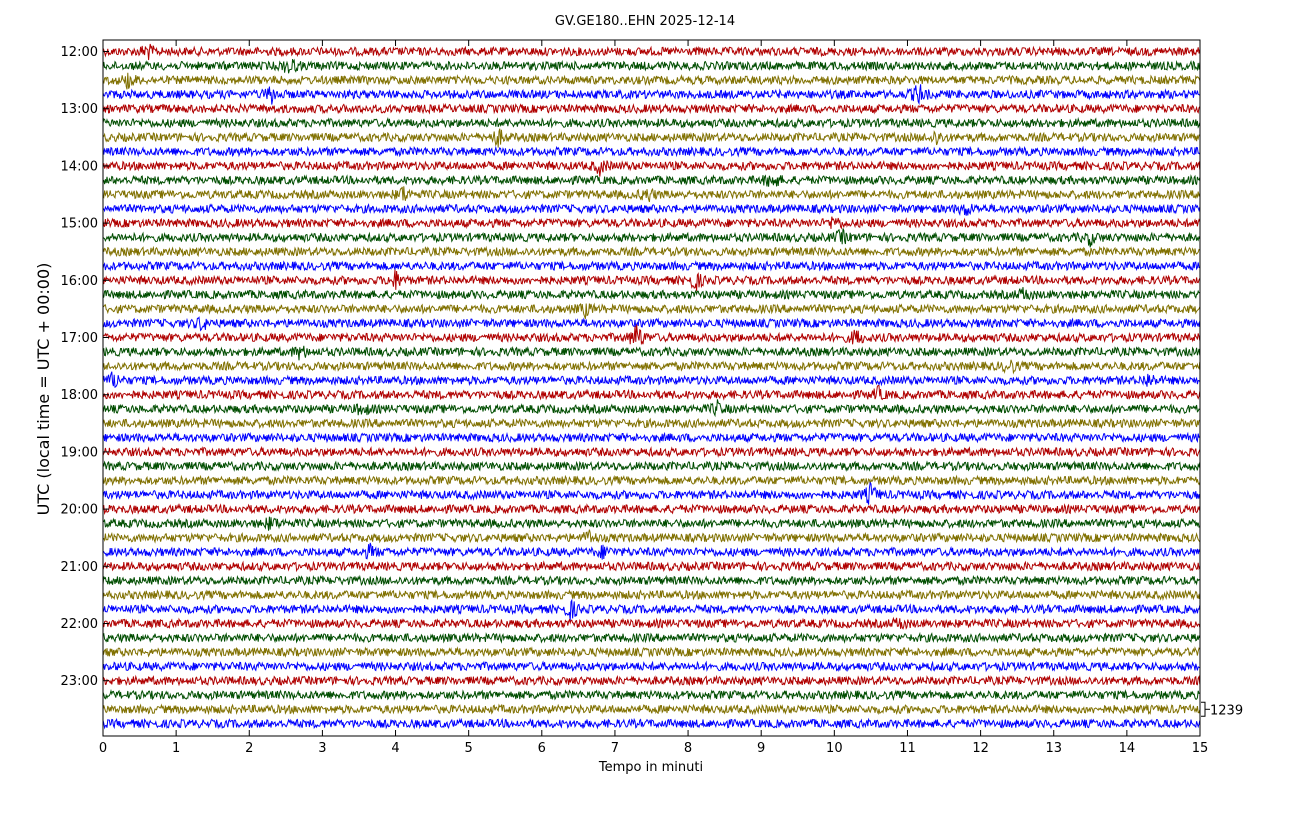 This screenshot has width=1290, height=819. What do you see at coordinates (79, 109) in the screenshot?
I see `y-tick-label: 13:00` at bounding box center [79, 109].